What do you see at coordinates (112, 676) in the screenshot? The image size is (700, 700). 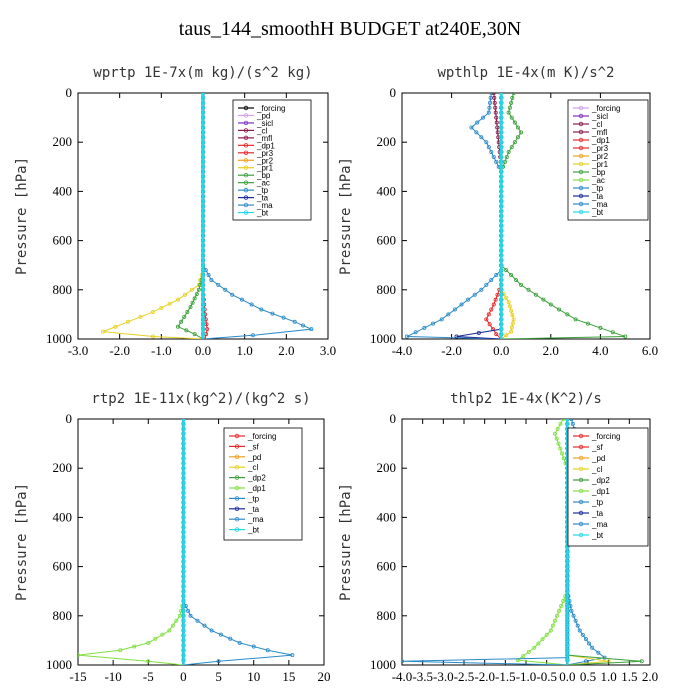 I see `x-tick-label: -10` at bounding box center [112, 676].